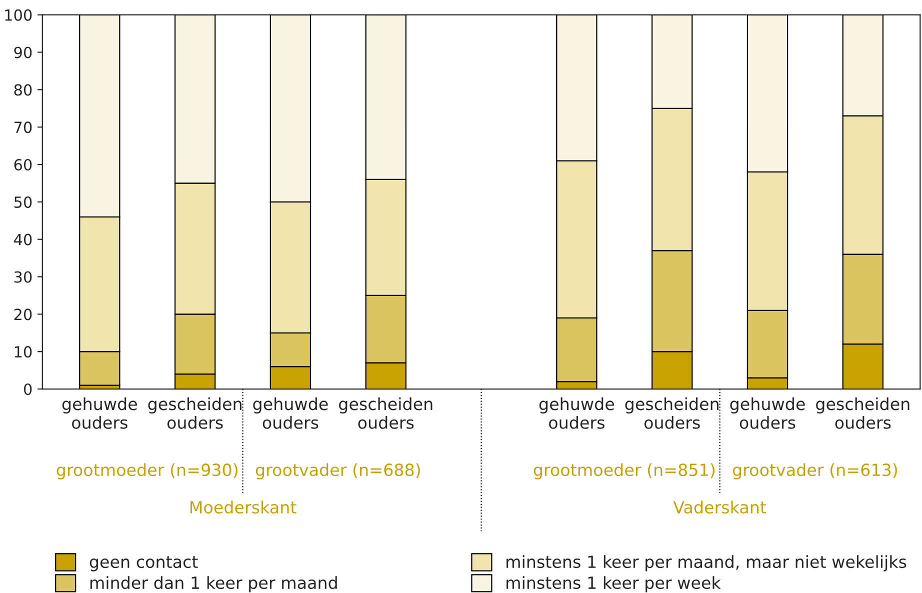 This screenshot has height=593, width=922. Describe the element at coordinates (338, 471) in the screenshot. I see `text: grootvader (n=688)` at that location.